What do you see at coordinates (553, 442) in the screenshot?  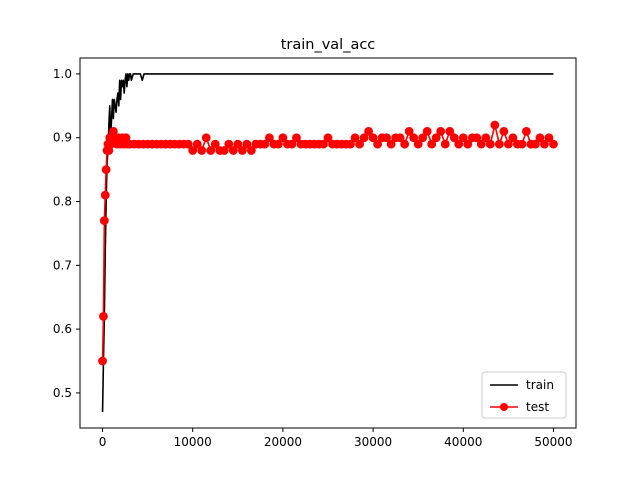 I see `x-tick-label: 50000` at bounding box center [553, 442].